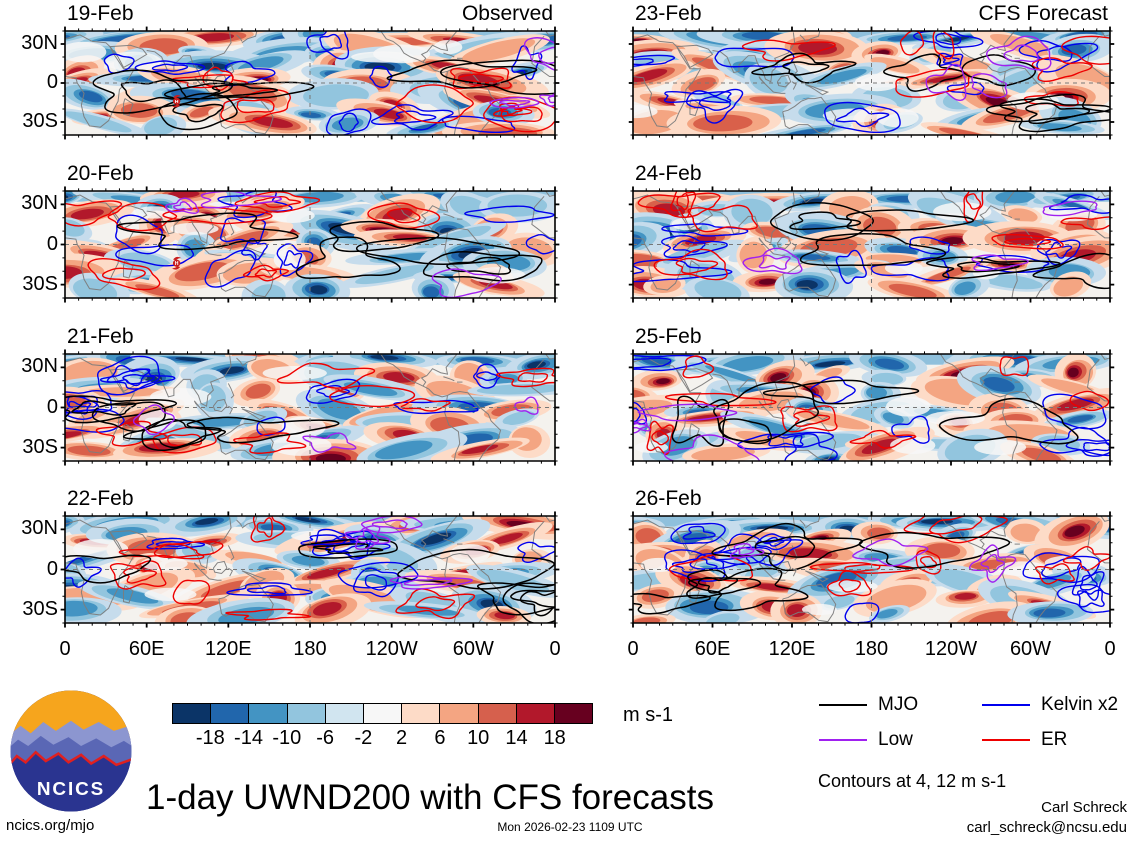  I want to click on legend-label: Low, so click(895, 739).